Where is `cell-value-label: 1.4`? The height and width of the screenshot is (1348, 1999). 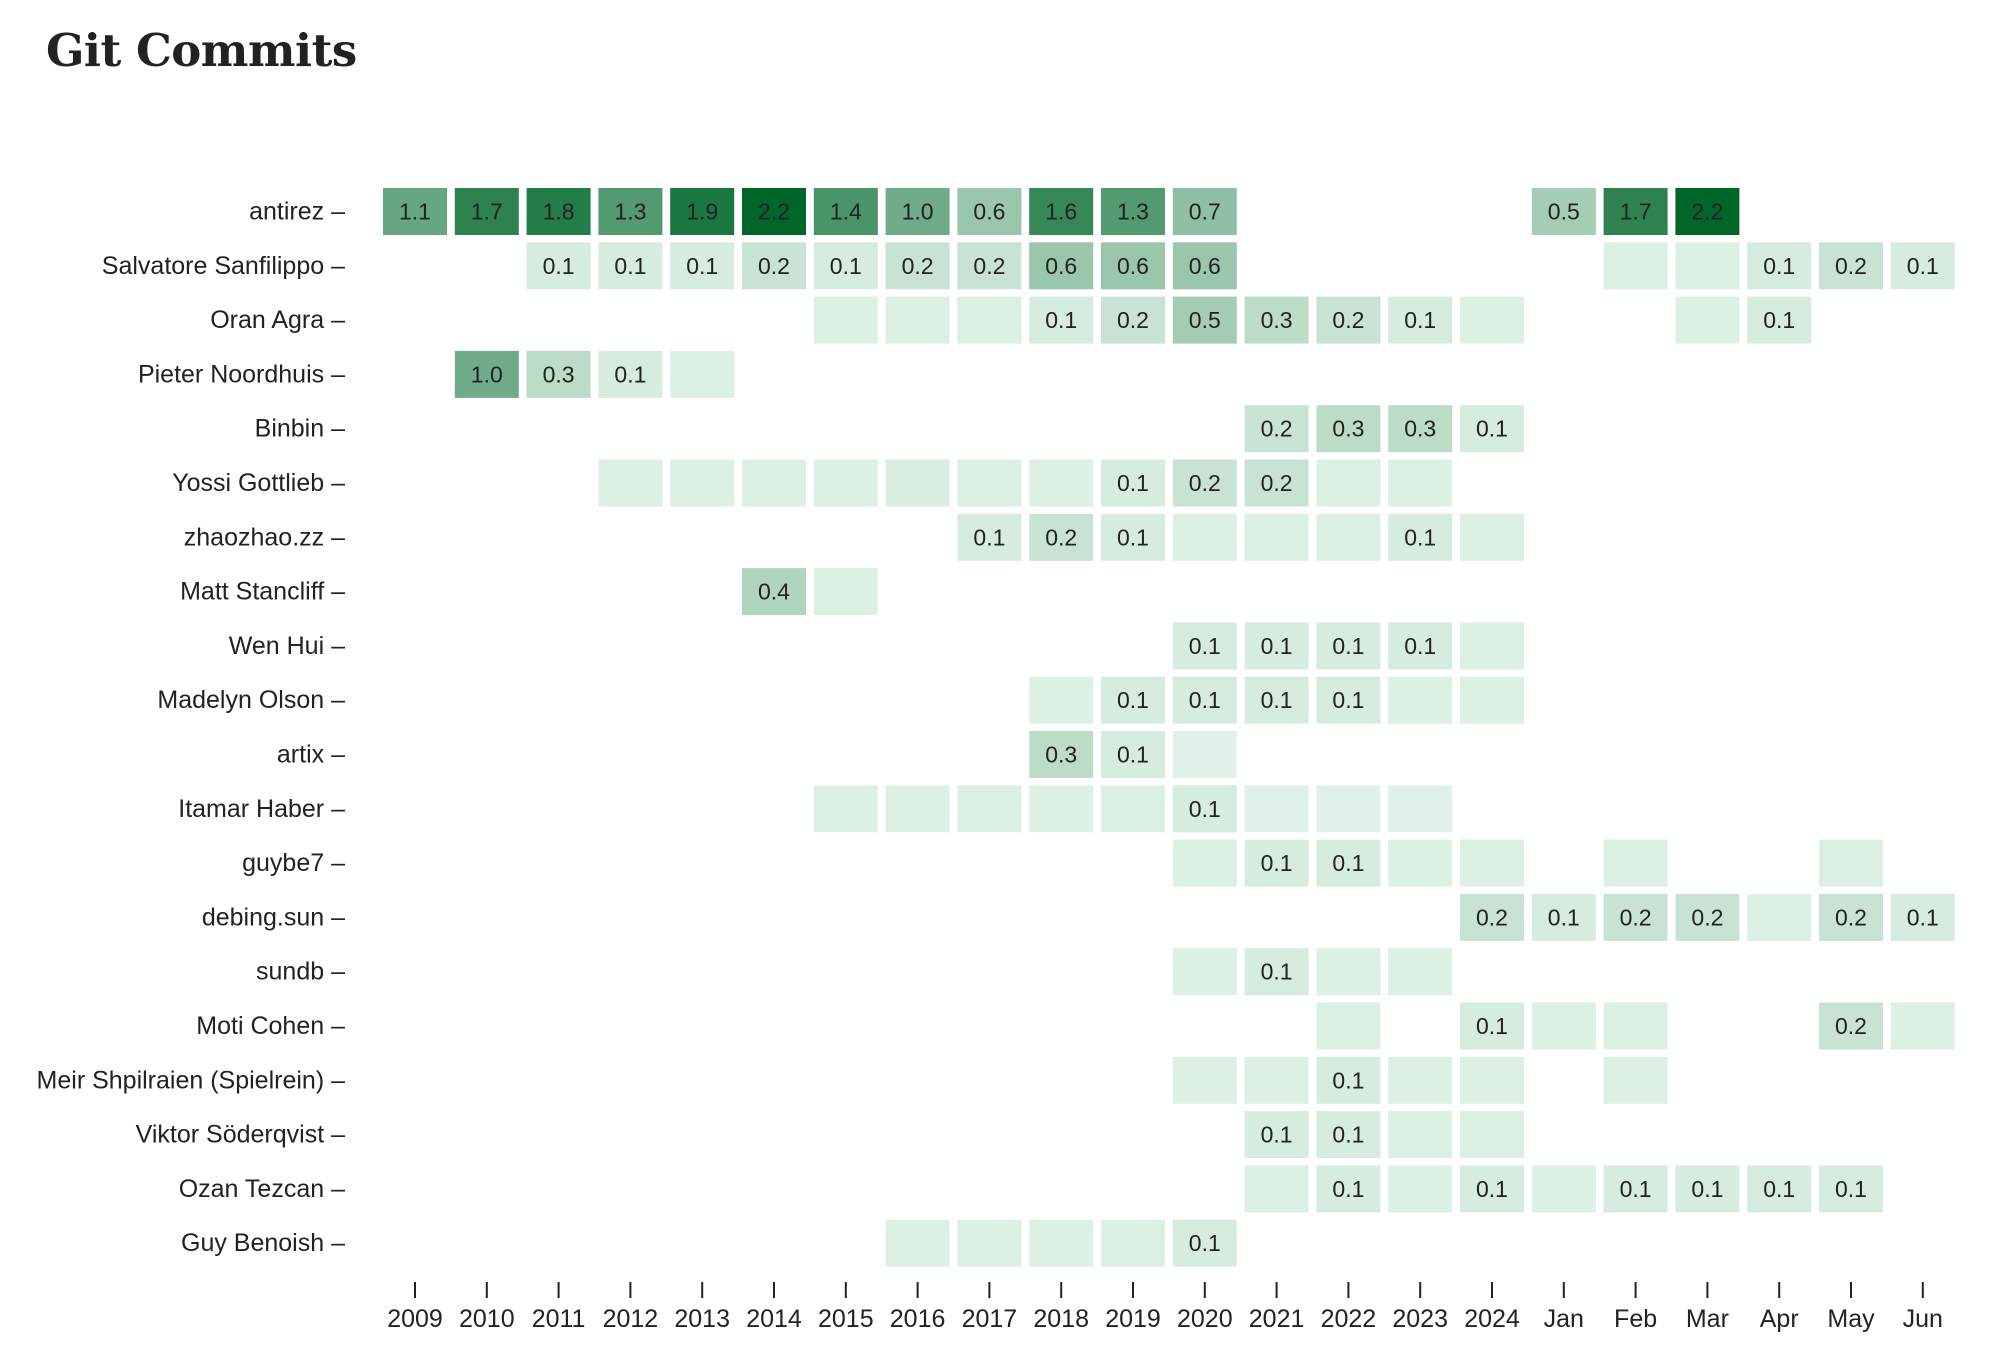
cell-value-label: 1.4 is located at coordinates (846, 212).